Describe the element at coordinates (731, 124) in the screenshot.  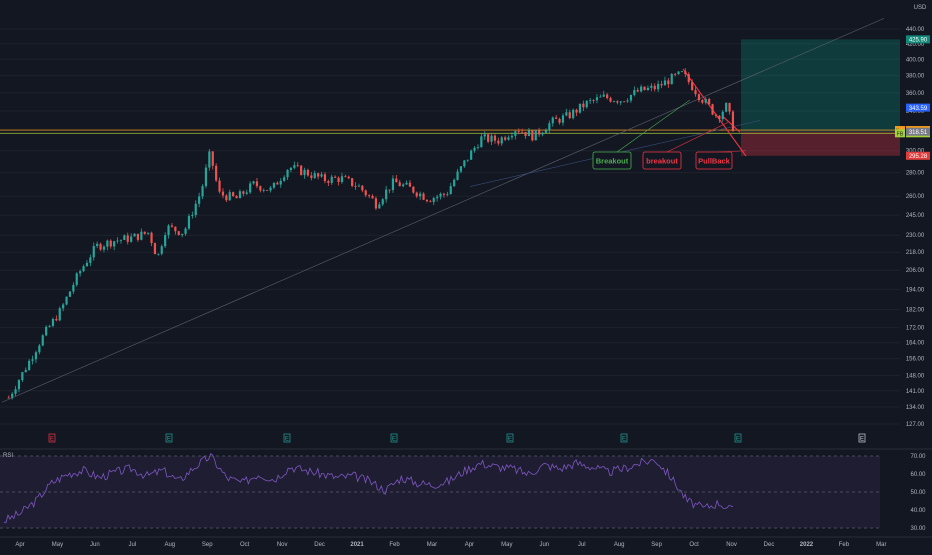
I see `pullback-line` at that location.